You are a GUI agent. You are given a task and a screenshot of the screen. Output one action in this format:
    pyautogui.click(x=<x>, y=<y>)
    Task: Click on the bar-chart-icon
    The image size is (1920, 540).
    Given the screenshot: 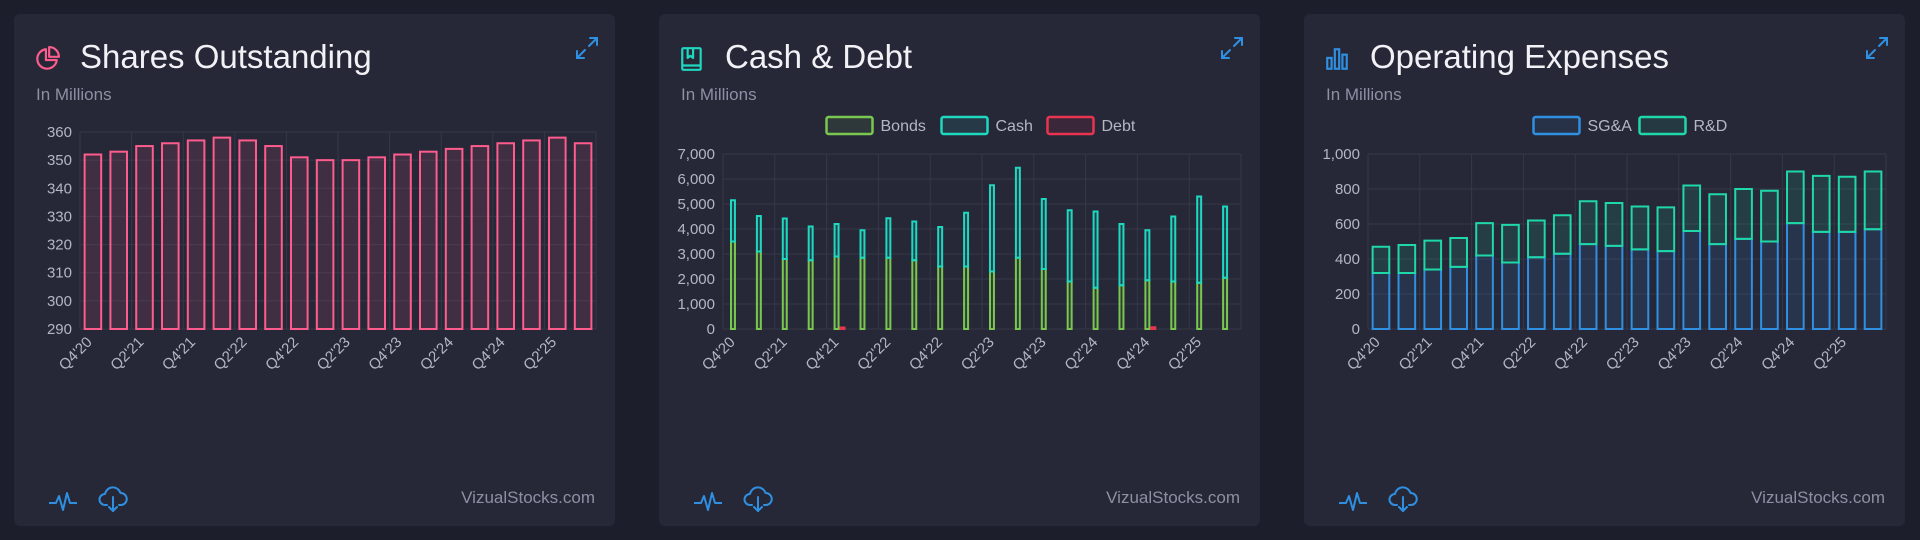 What is the action you would take?
    pyautogui.click(x=1337, y=59)
    